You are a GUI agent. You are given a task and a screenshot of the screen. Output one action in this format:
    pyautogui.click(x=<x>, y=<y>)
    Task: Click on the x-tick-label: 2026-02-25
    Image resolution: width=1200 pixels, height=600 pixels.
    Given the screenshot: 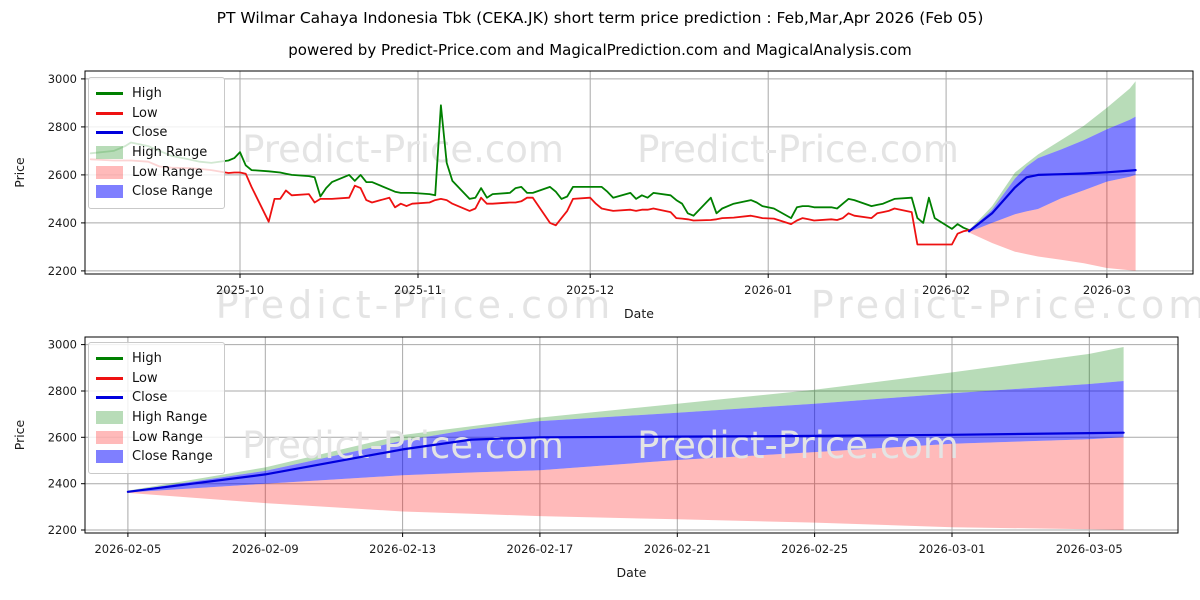 What is the action you would take?
    pyautogui.click(x=814, y=549)
    